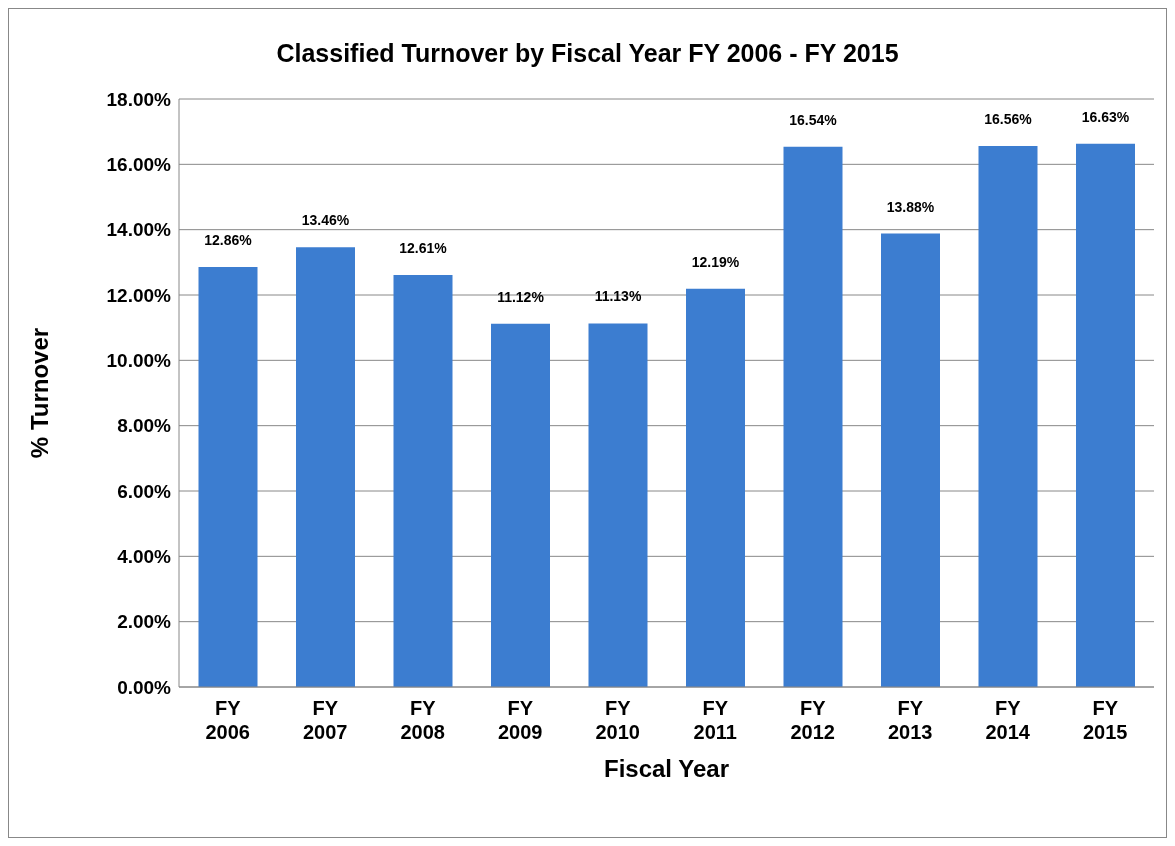 The height and width of the screenshot is (846, 1175). Describe the element at coordinates (617, 720) in the screenshot. I see `x-tick-label: FY 2010` at that location.